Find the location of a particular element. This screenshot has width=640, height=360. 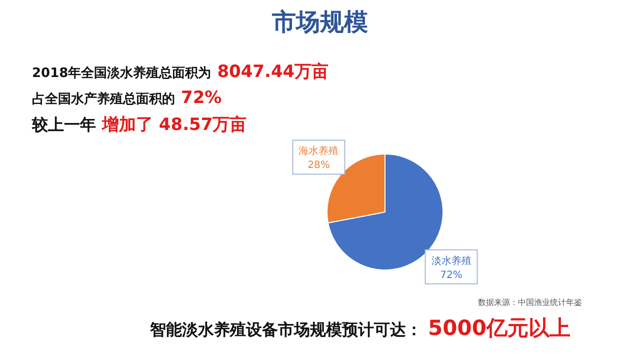

data-label: 28% is located at coordinates (319, 166).